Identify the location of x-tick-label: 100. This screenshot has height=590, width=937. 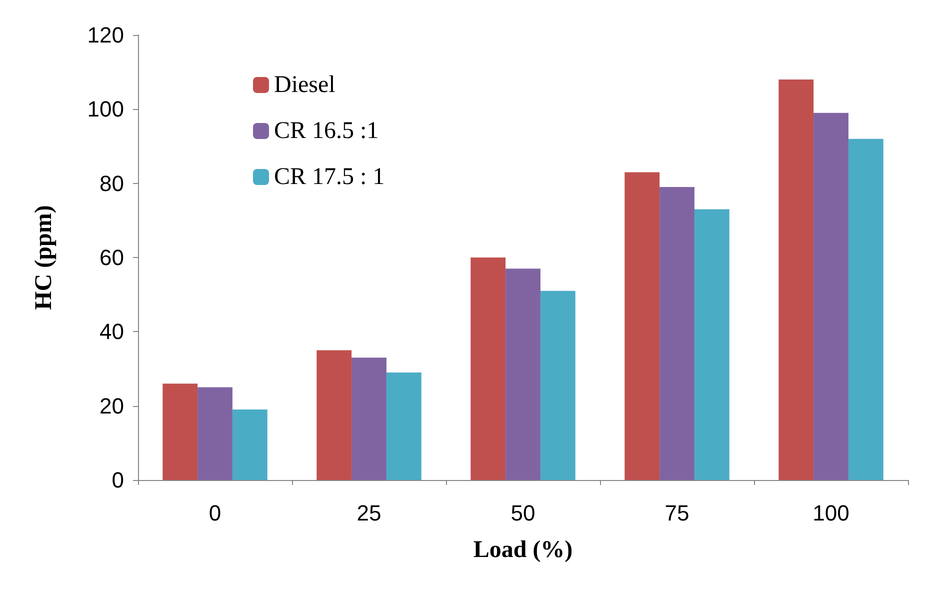
(831, 513).